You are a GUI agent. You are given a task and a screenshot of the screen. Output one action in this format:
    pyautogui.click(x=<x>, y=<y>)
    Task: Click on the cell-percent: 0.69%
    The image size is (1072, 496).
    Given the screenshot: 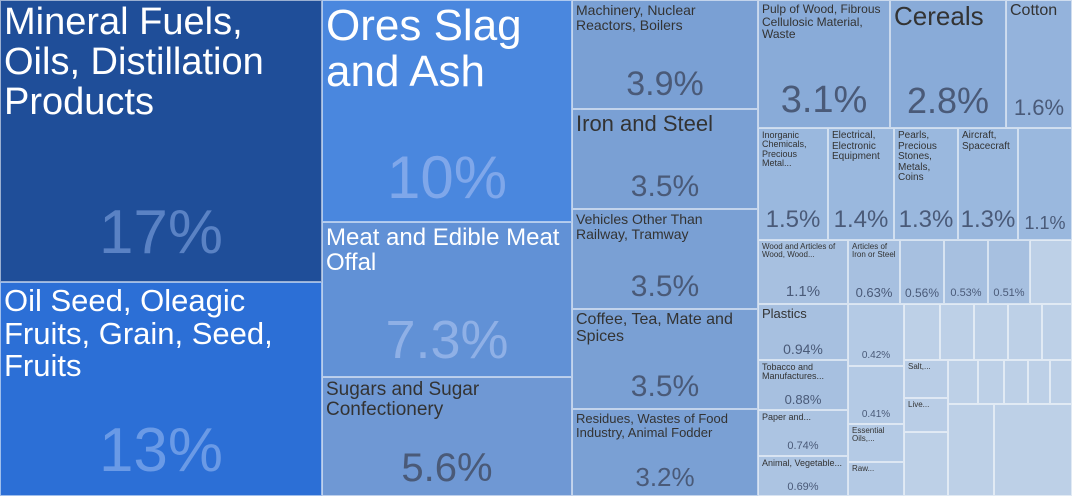 What is the action you would take?
    pyautogui.click(x=803, y=487)
    